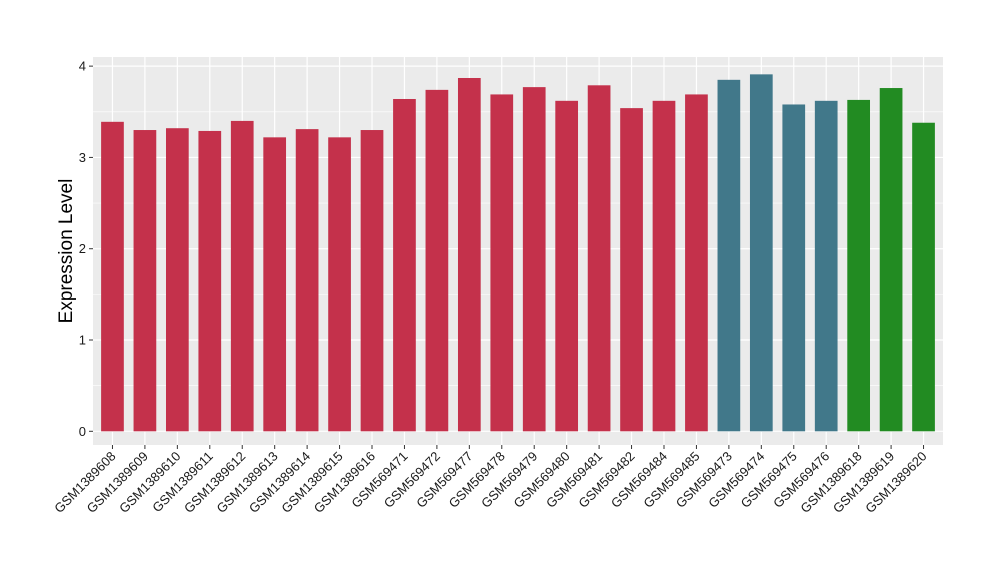 This screenshot has height=580, width=1000. I want to click on bar-GSM1389612, so click(242, 276).